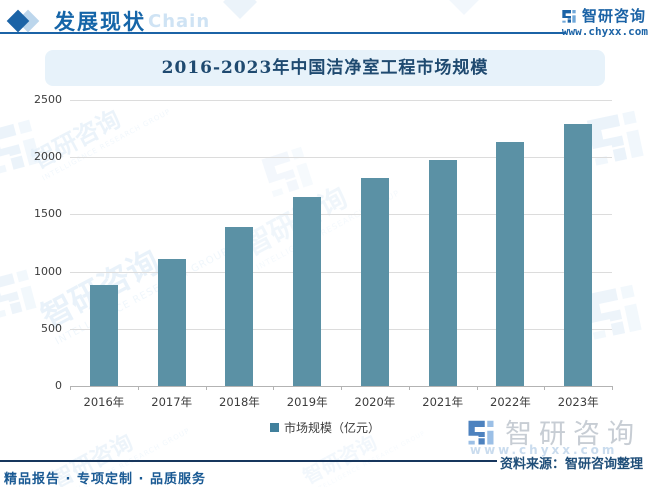  I want to click on brand-name: 智研咨询, so click(613, 16).